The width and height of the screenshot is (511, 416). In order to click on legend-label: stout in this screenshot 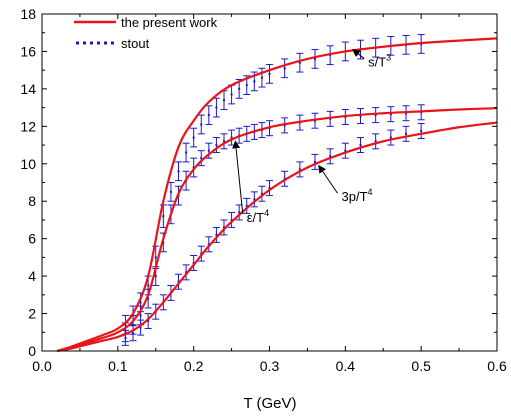, I will do `click(135, 43)`.